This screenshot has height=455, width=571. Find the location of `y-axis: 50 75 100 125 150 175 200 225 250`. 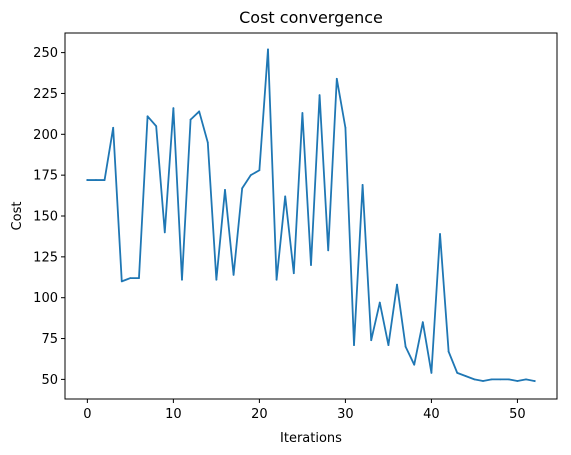

y-axis: 50 75 100 125 150 175 200 225 250 is located at coordinates (49, 217).